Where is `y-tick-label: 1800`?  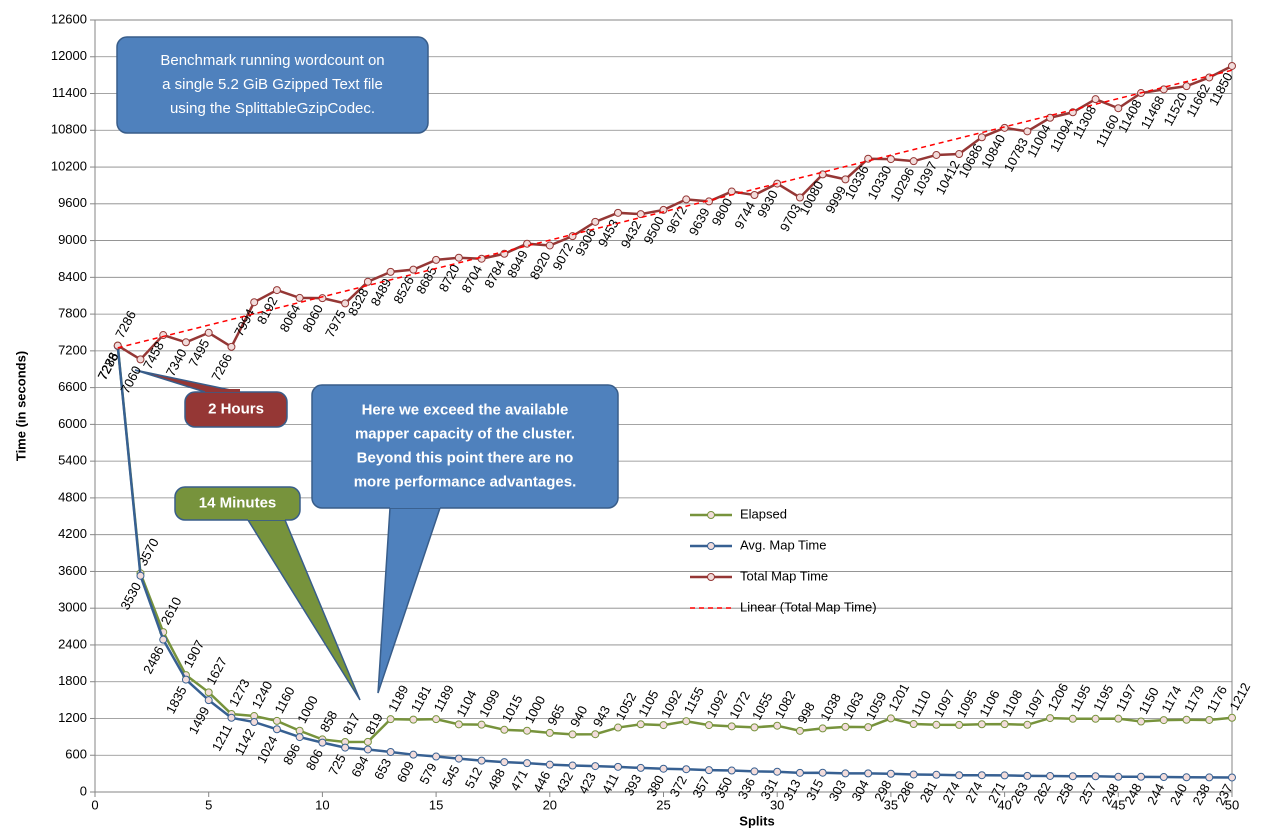
y-tick-label: 1800 is located at coordinates (72, 680).